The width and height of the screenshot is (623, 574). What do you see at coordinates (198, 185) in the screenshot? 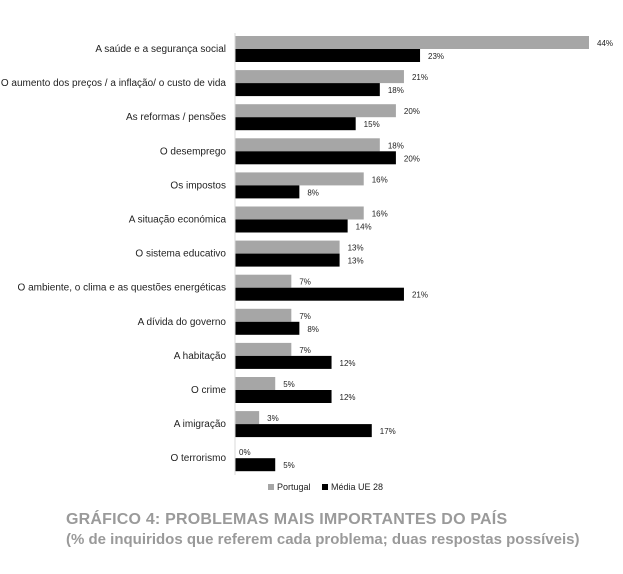
I see `category-label: Os impostos` at bounding box center [198, 185].